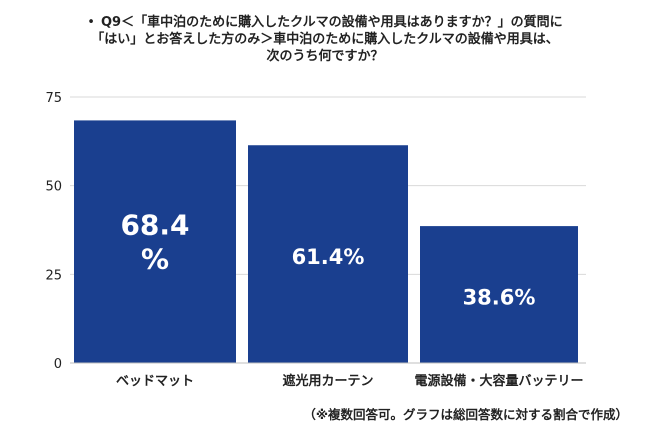  Describe the element at coordinates (53, 98) in the screenshot. I see `y-tick-label-75: 75` at that location.